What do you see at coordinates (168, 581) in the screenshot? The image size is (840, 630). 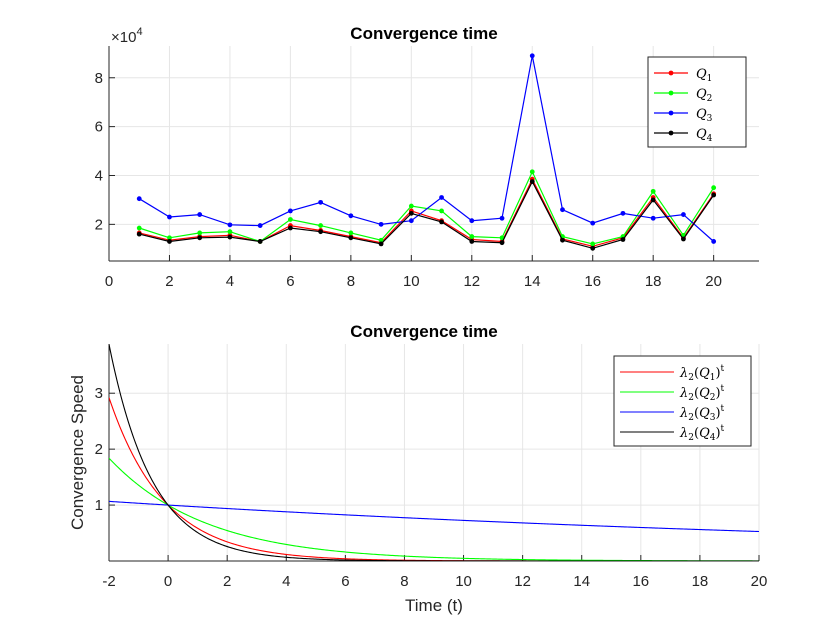 I see `chart2-x-tick-label: 0` at bounding box center [168, 581].